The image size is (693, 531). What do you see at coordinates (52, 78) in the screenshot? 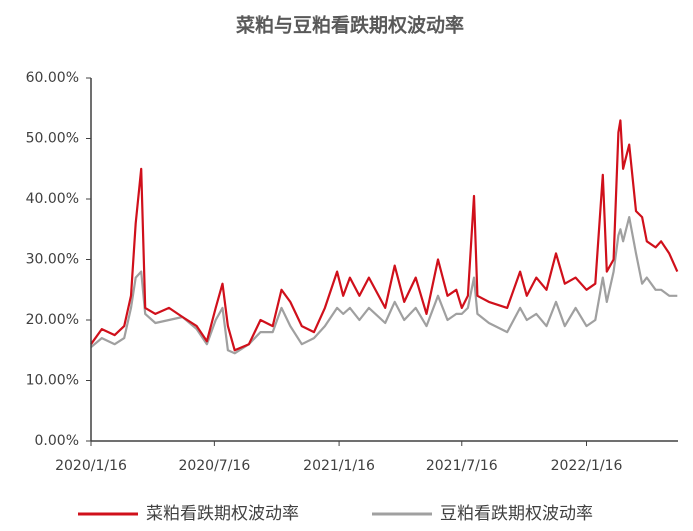
I see `y-tick-label: 60.00%` at bounding box center [52, 78].